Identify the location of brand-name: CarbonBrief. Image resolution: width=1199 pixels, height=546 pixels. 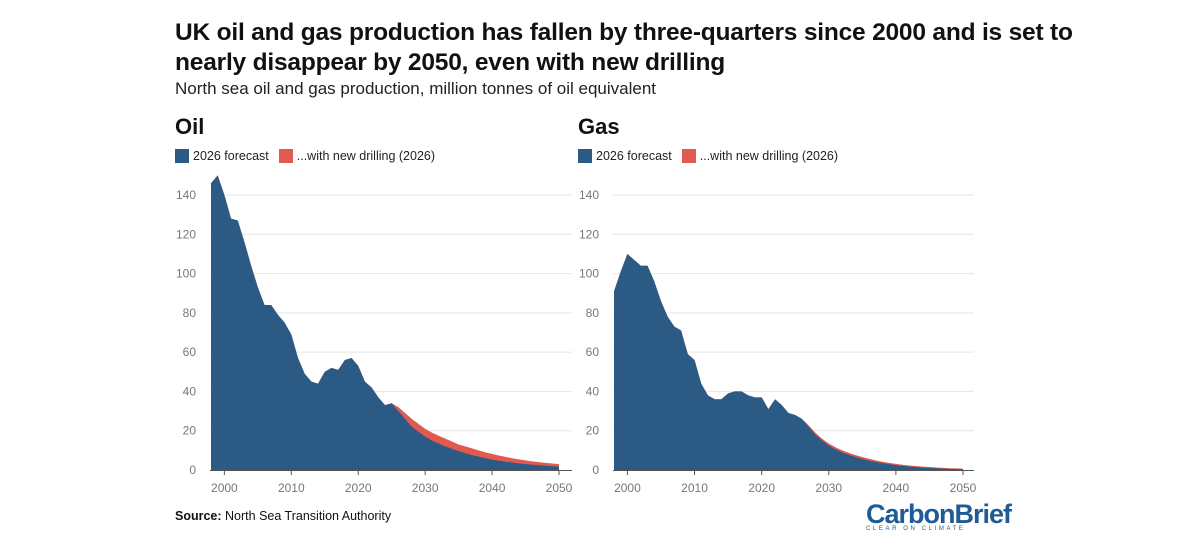
(939, 514).